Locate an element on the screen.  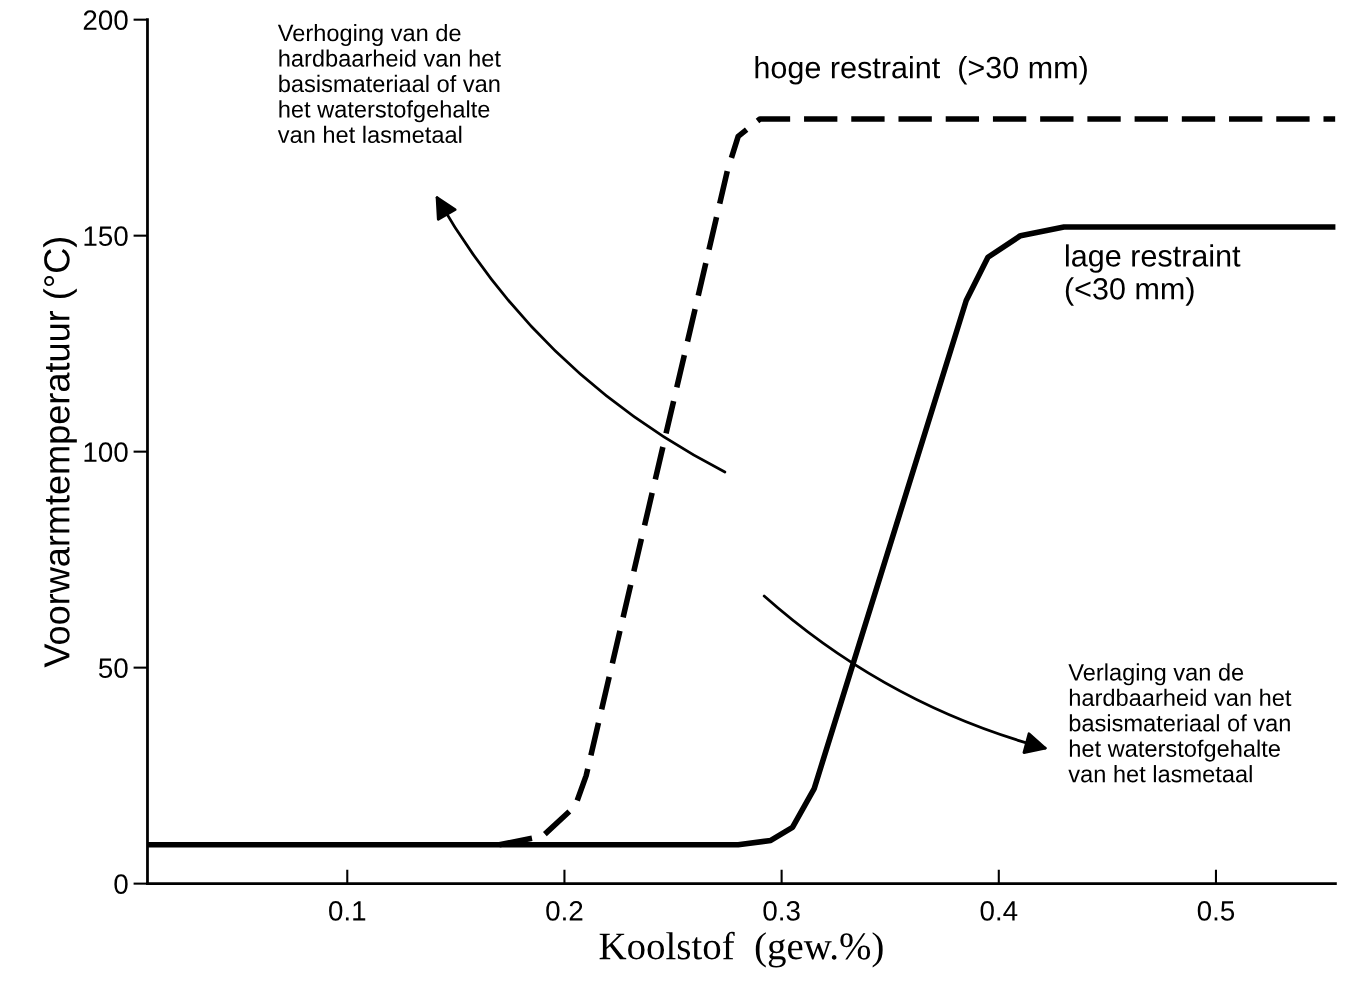
y-tick-label: 200 is located at coordinates (105, 20).